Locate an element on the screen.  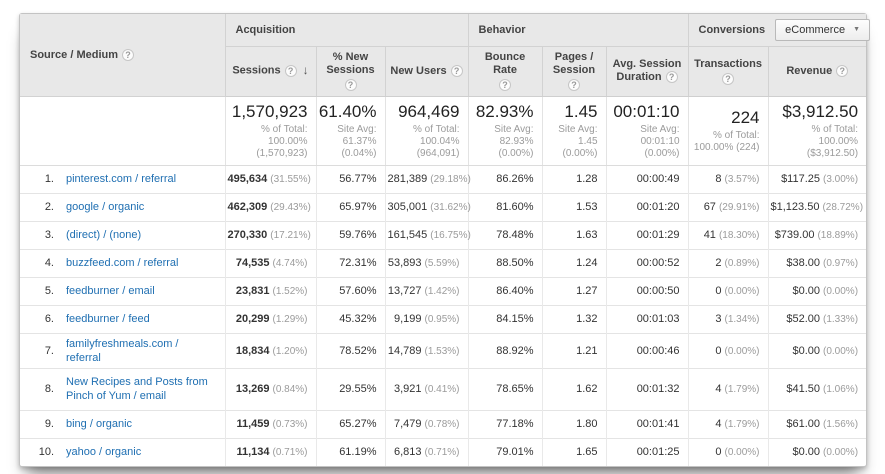
source-medium-cell: 6. feedburner / feed is located at coordinates (122, 318).